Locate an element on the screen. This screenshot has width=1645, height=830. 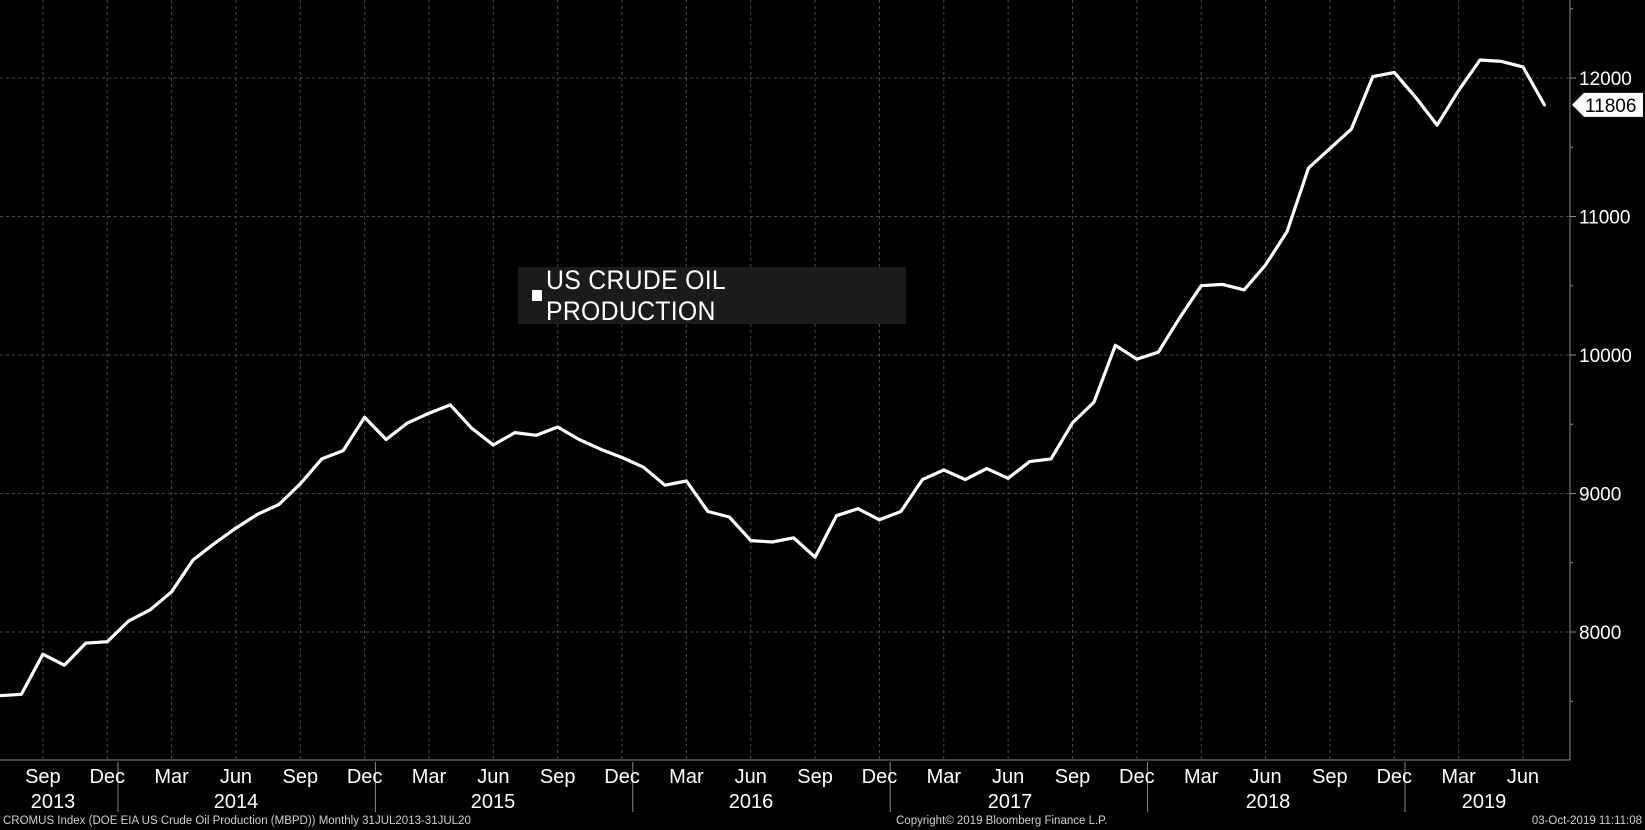
legend-swatch is located at coordinates (537, 295).